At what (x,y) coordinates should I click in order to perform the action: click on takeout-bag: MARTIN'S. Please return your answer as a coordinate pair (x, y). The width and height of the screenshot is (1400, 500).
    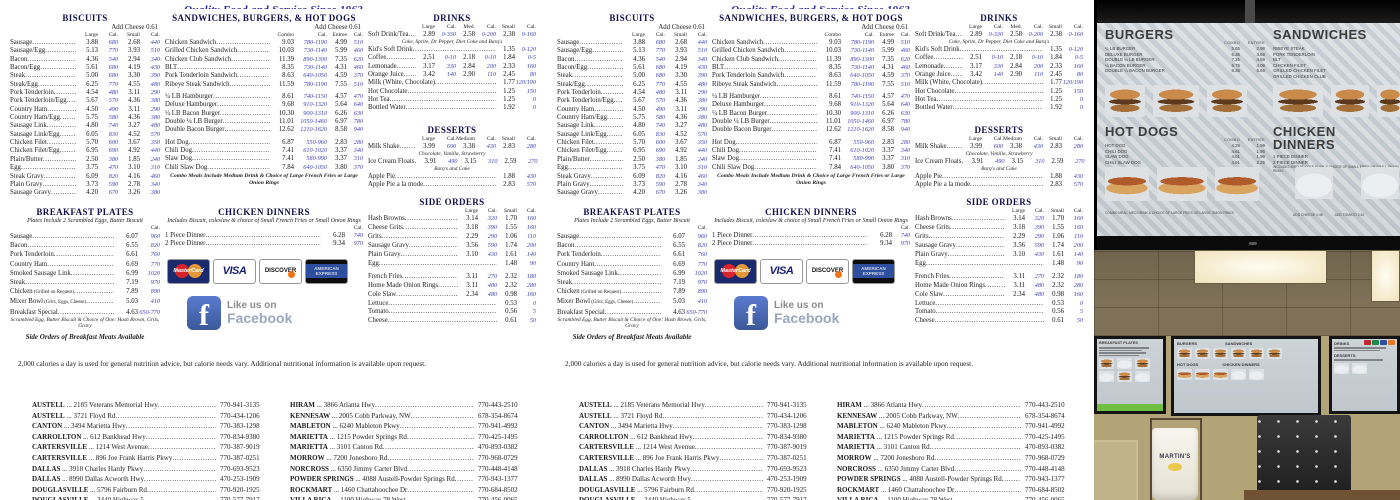
    Looking at the image, I should click on (1175, 464).